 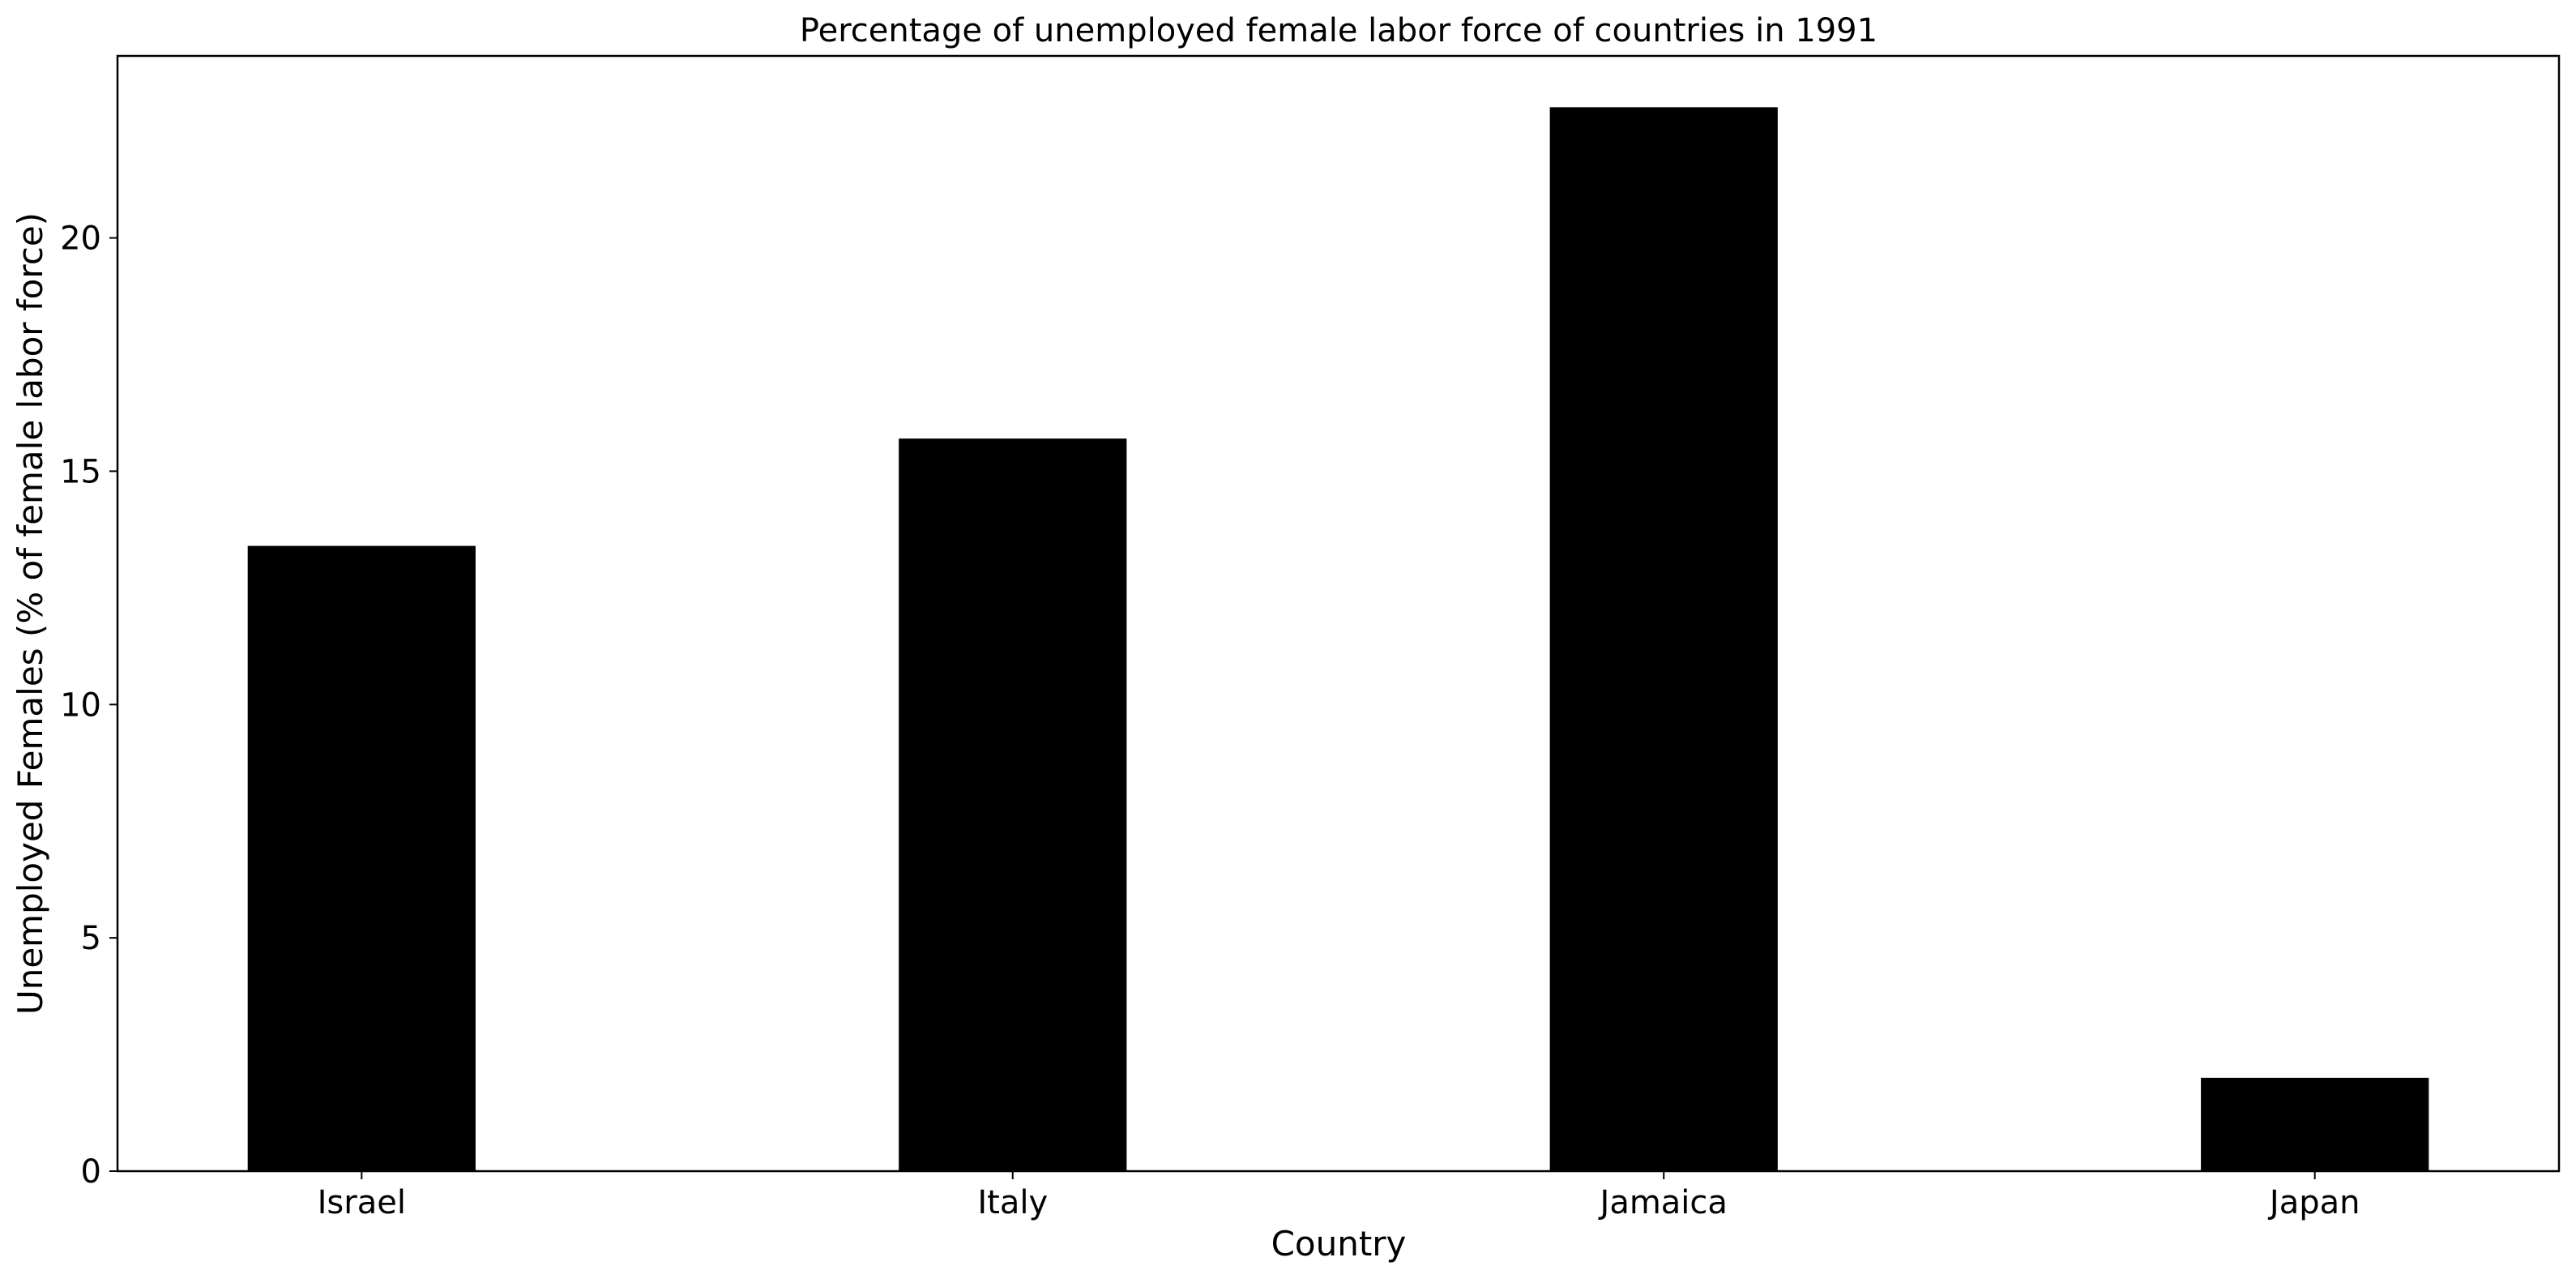 I want to click on y-tick-label: 20, so click(x=80, y=239).